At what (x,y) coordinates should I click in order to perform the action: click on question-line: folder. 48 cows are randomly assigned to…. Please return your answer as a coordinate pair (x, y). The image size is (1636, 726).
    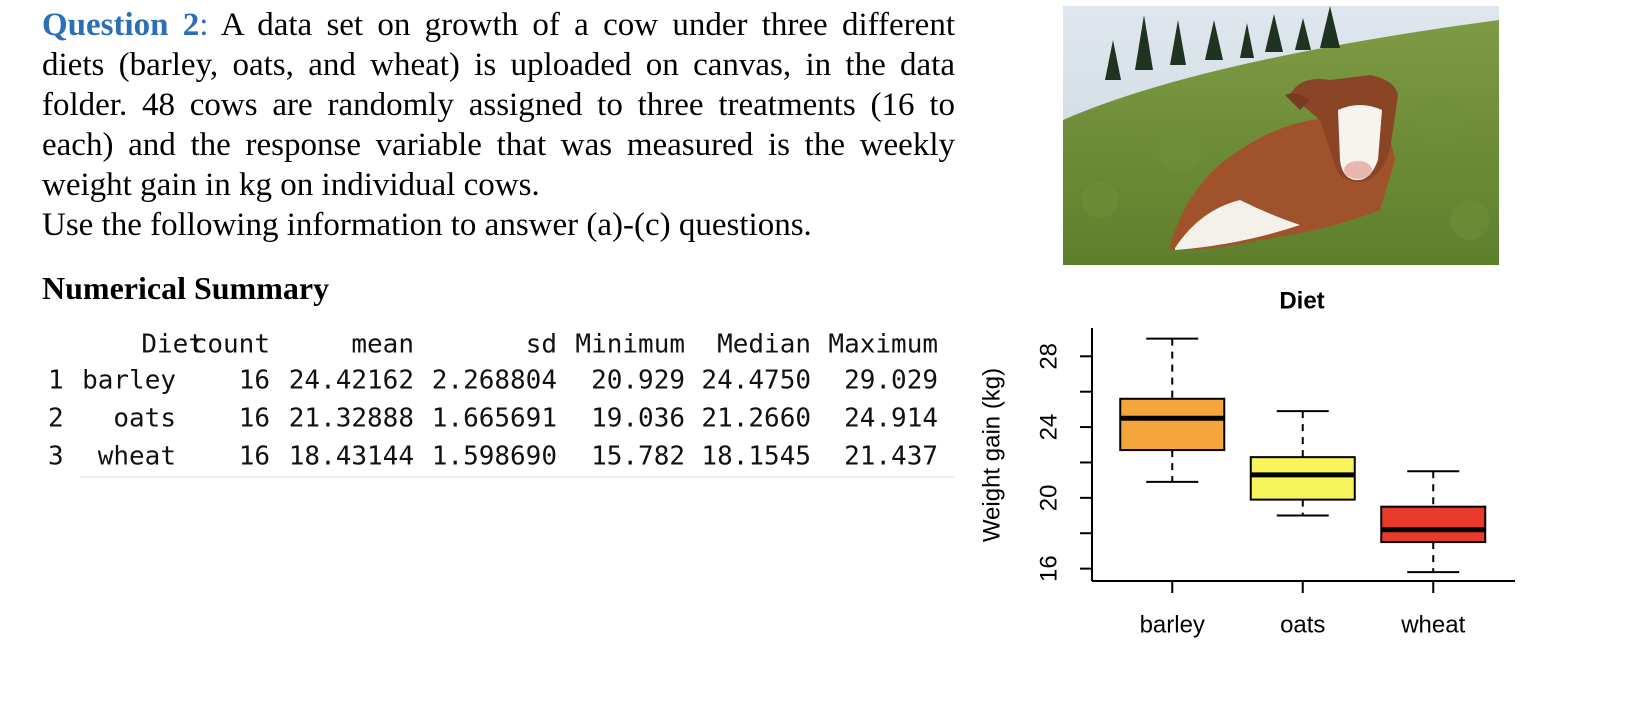
    Looking at the image, I should click on (498, 105).